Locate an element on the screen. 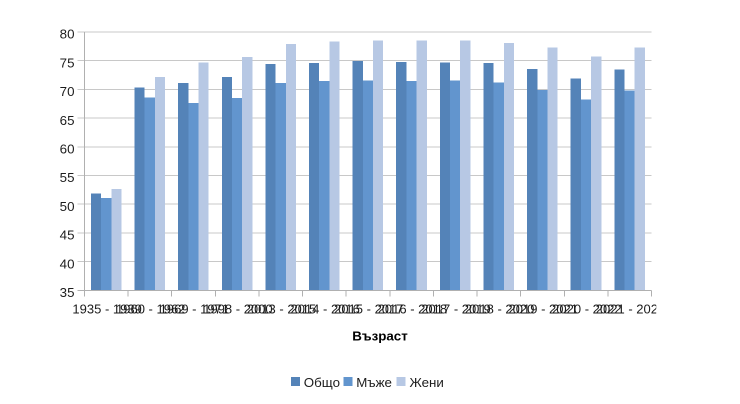  svg-text: 40 is located at coordinates (67, 263).